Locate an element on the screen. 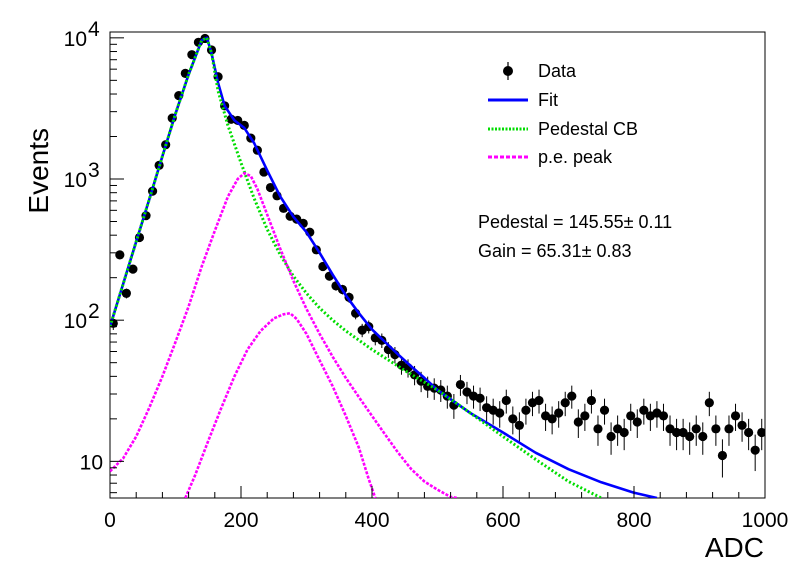 The height and width of the screenshot is (572, 796). x-tick-label: 400 is located at coordinates (371, 520).